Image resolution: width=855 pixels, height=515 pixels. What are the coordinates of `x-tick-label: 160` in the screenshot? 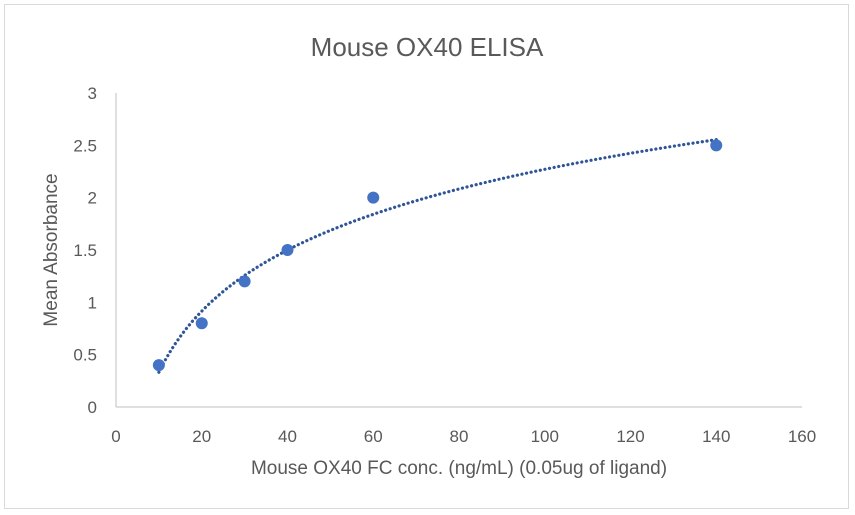 It's located at (802, 436).